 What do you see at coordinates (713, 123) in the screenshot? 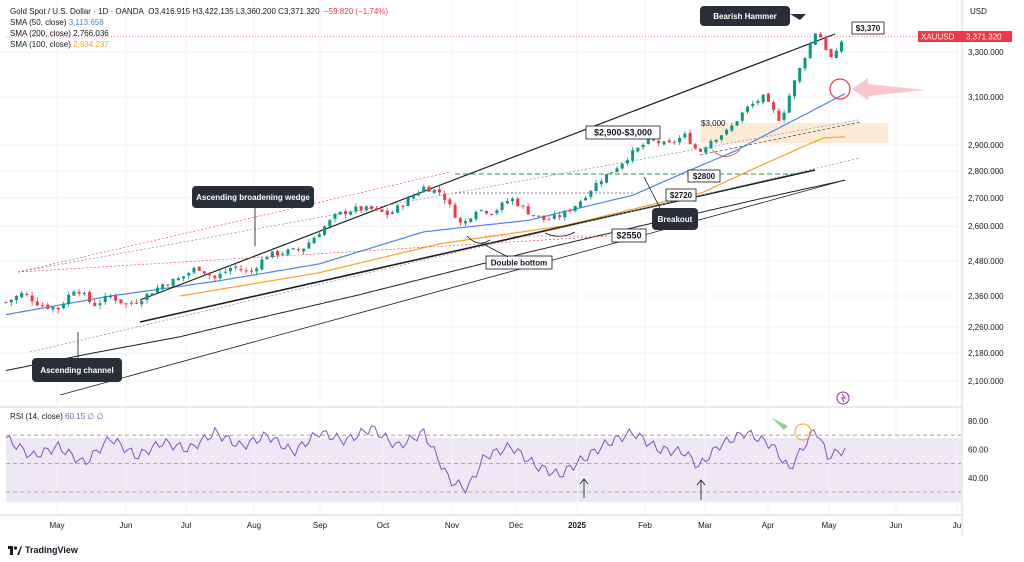
I see `price-3000-text: $3,000` at bounding box center [713, 123].